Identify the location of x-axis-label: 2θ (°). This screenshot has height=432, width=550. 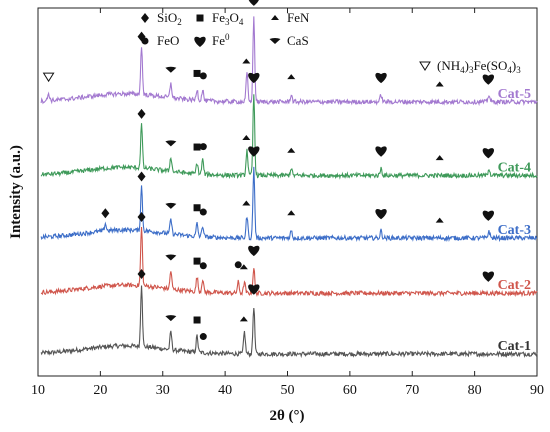
(286, 416).